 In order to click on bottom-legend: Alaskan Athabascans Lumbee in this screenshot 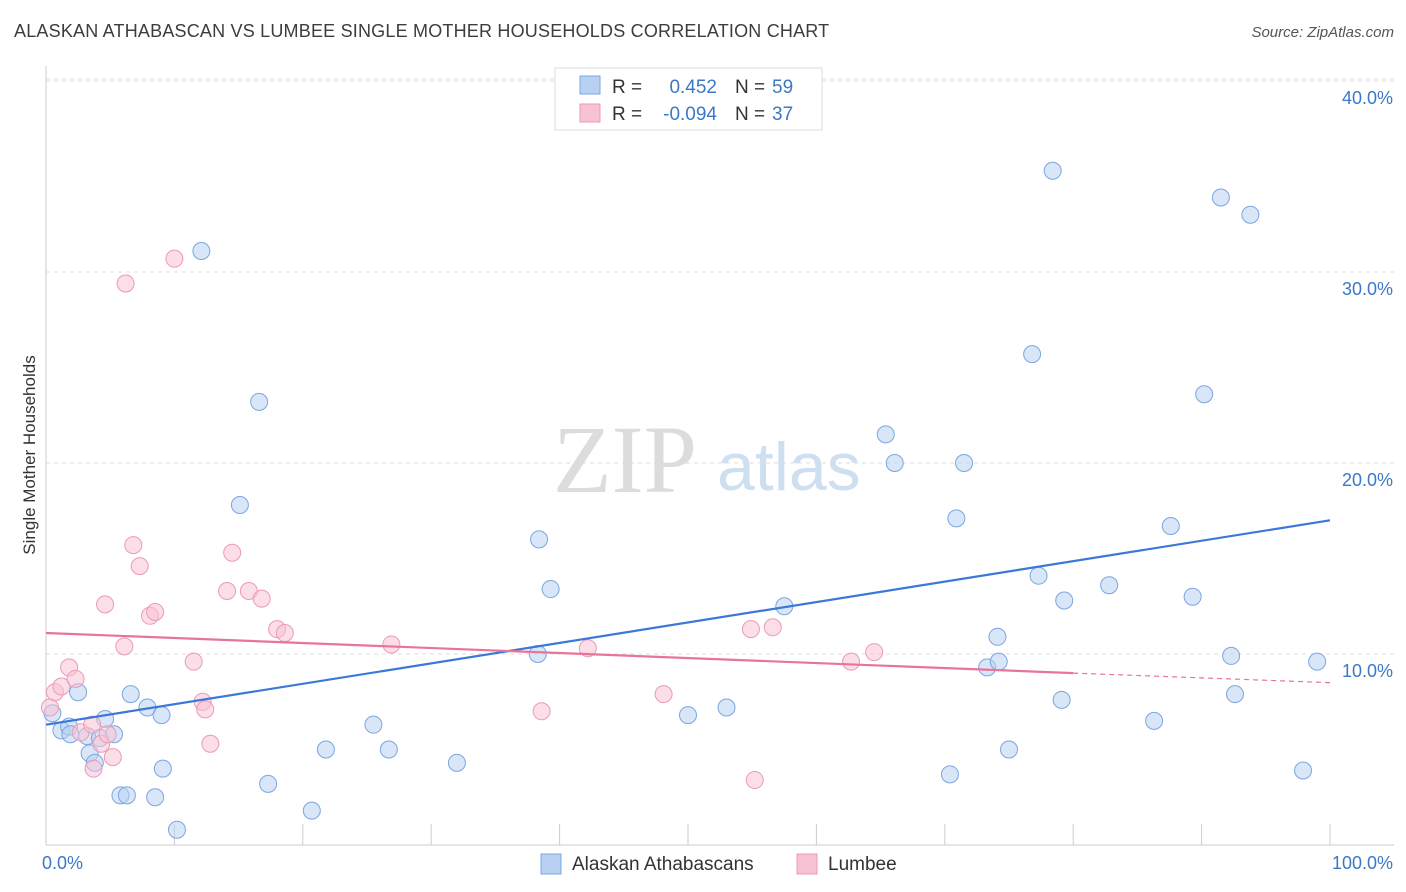, I will do `click(718, 864)`.